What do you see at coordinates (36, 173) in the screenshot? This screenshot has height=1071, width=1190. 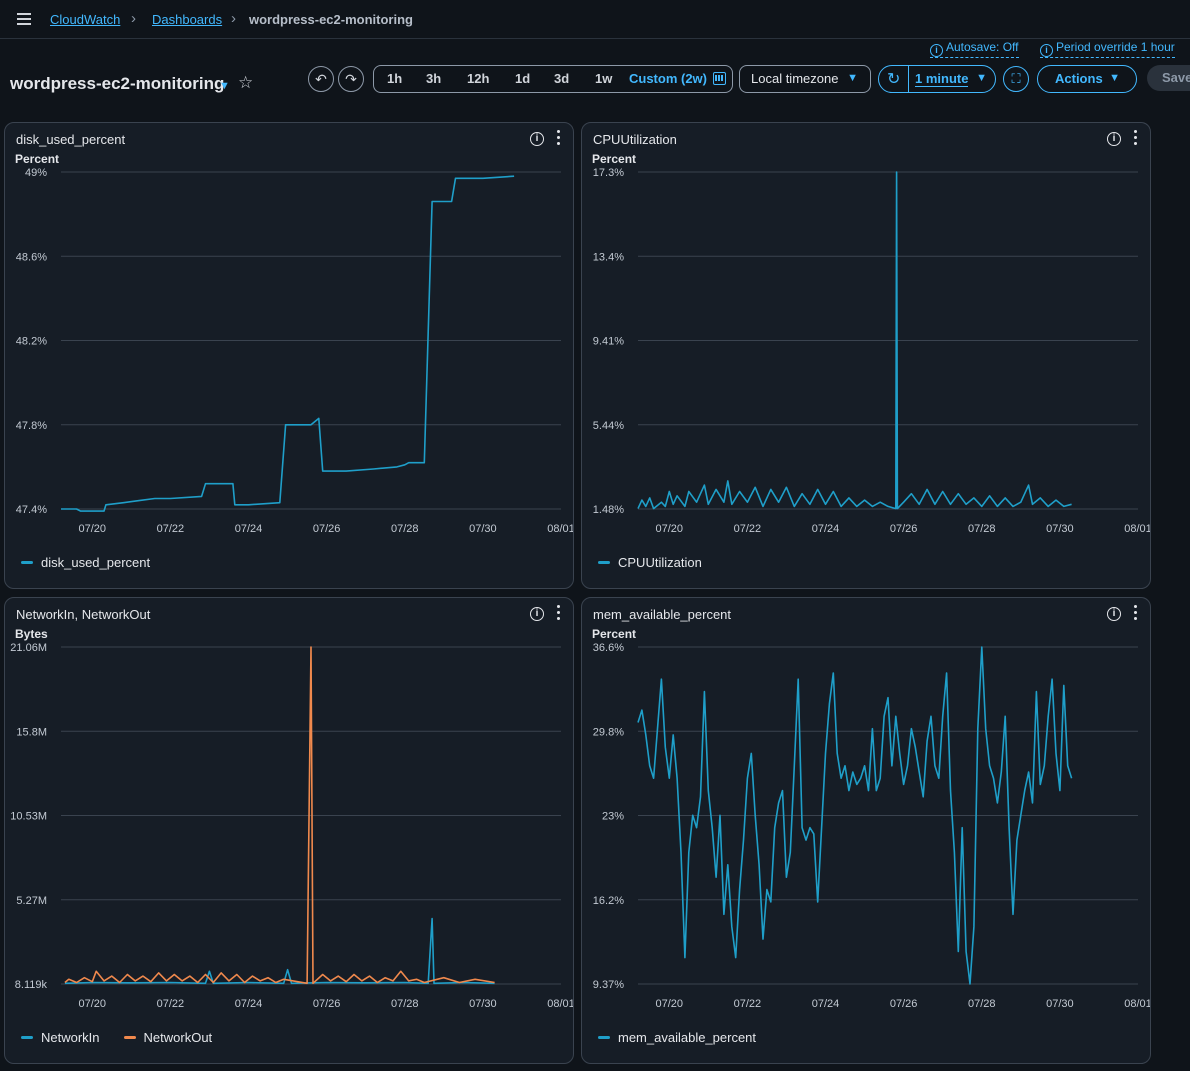 I see `y-tick-label: 49%` at bounding box center [36, 173].